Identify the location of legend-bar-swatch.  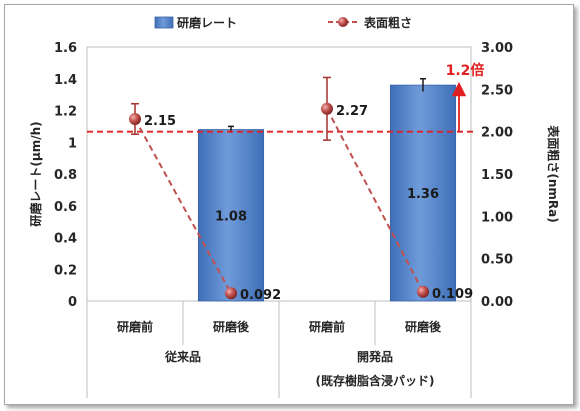
(164, 22).